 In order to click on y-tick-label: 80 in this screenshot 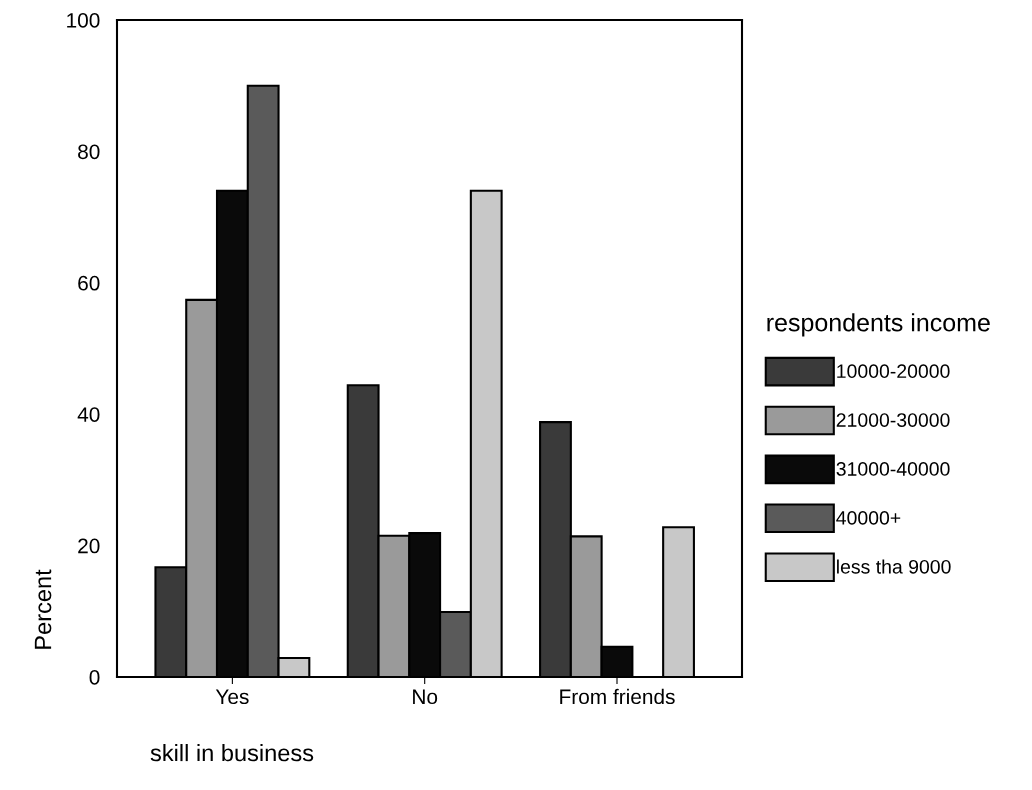, I will do `click(89, 152)`.